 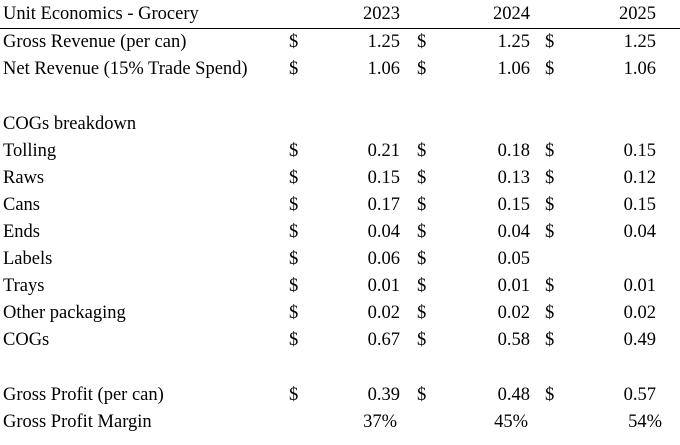 What do you see at coordinates (70, 124) in the screenshot?
I see `section-label: COGs breakdown` at bounding box center [70, 124].